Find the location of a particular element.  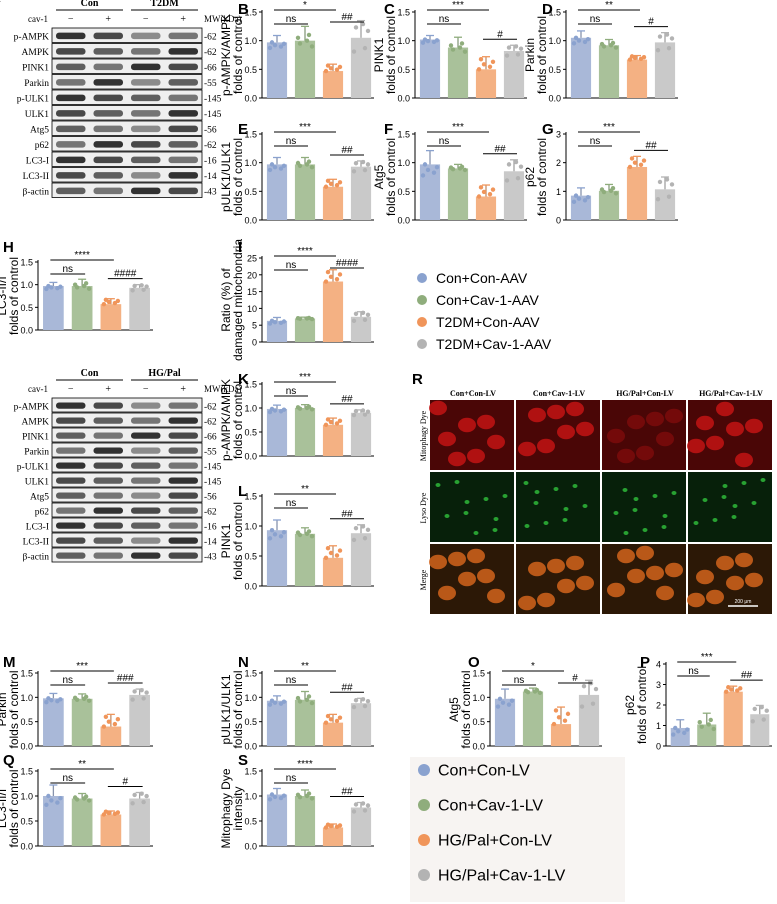

blot-mw-label: -55 is located at coordinates (210, 452).